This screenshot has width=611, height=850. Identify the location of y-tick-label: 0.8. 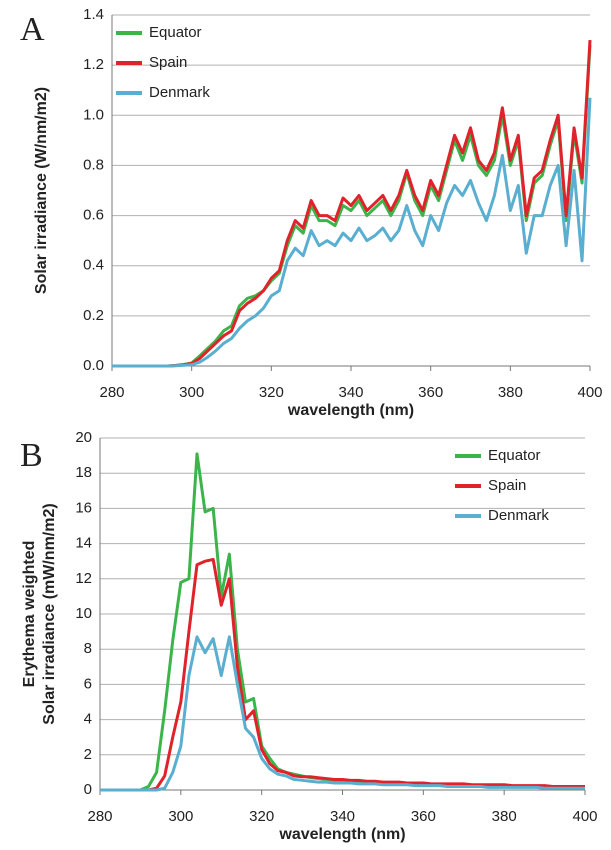
(93, 164).